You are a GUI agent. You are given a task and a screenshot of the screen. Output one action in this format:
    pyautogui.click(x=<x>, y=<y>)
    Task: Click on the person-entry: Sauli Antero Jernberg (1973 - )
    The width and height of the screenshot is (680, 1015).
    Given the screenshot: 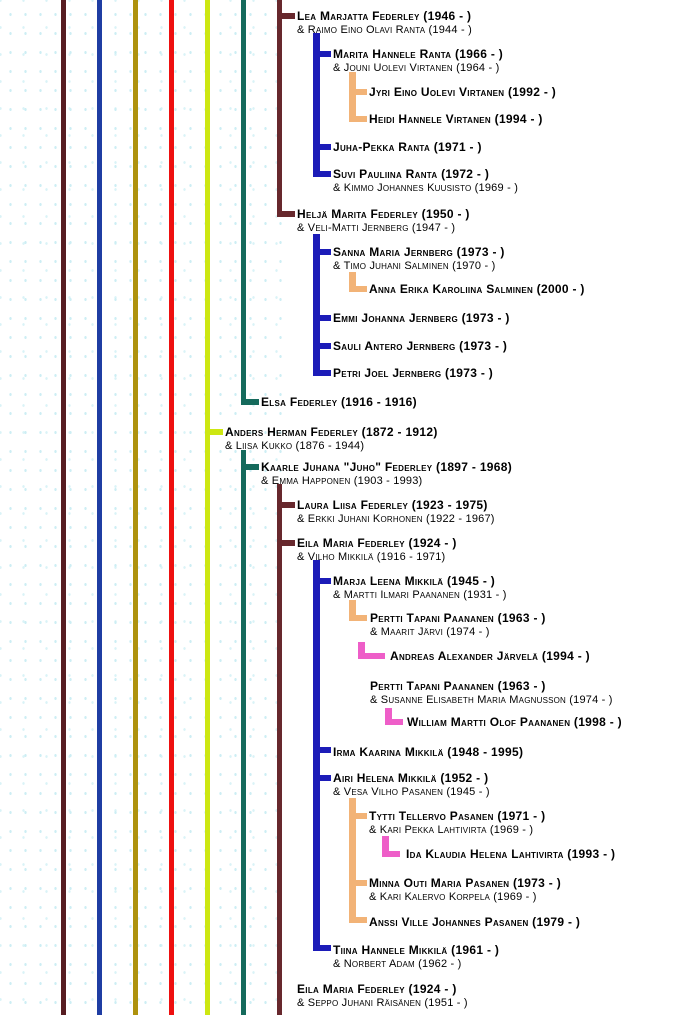 What is the action you would take?
    pyautogui.click(x=420, y=346)
    